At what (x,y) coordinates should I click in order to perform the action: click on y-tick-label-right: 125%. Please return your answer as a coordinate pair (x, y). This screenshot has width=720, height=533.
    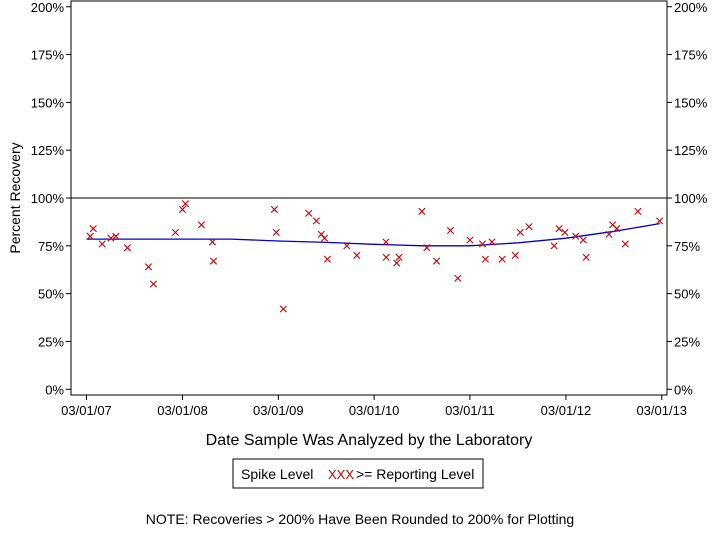
    Looking at the image, I should click on (691, 150).